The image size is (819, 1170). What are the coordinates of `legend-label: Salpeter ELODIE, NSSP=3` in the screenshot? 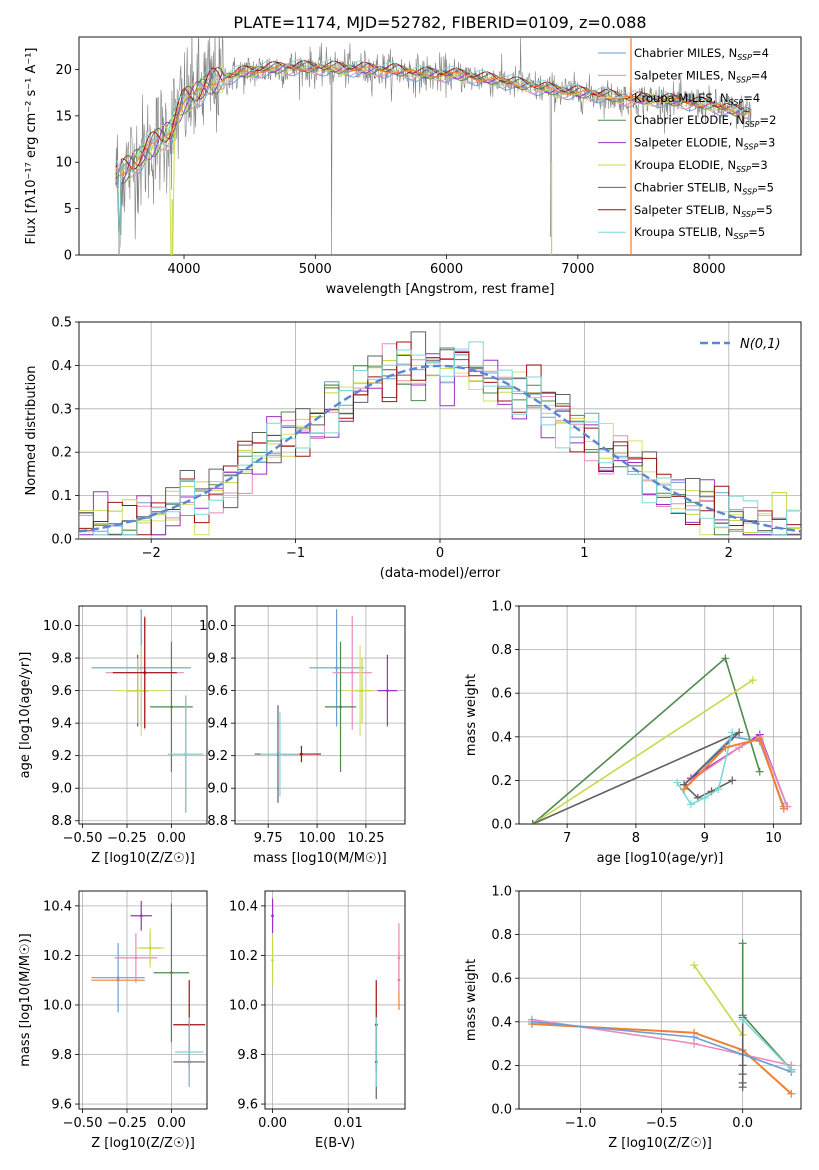 It's located at (704, 144).